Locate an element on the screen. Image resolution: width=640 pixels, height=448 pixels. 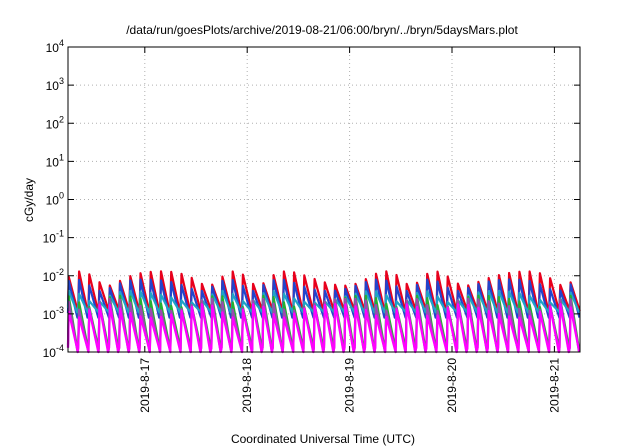
y-axis-label: cGy/day is located at coordinates (29, 200).